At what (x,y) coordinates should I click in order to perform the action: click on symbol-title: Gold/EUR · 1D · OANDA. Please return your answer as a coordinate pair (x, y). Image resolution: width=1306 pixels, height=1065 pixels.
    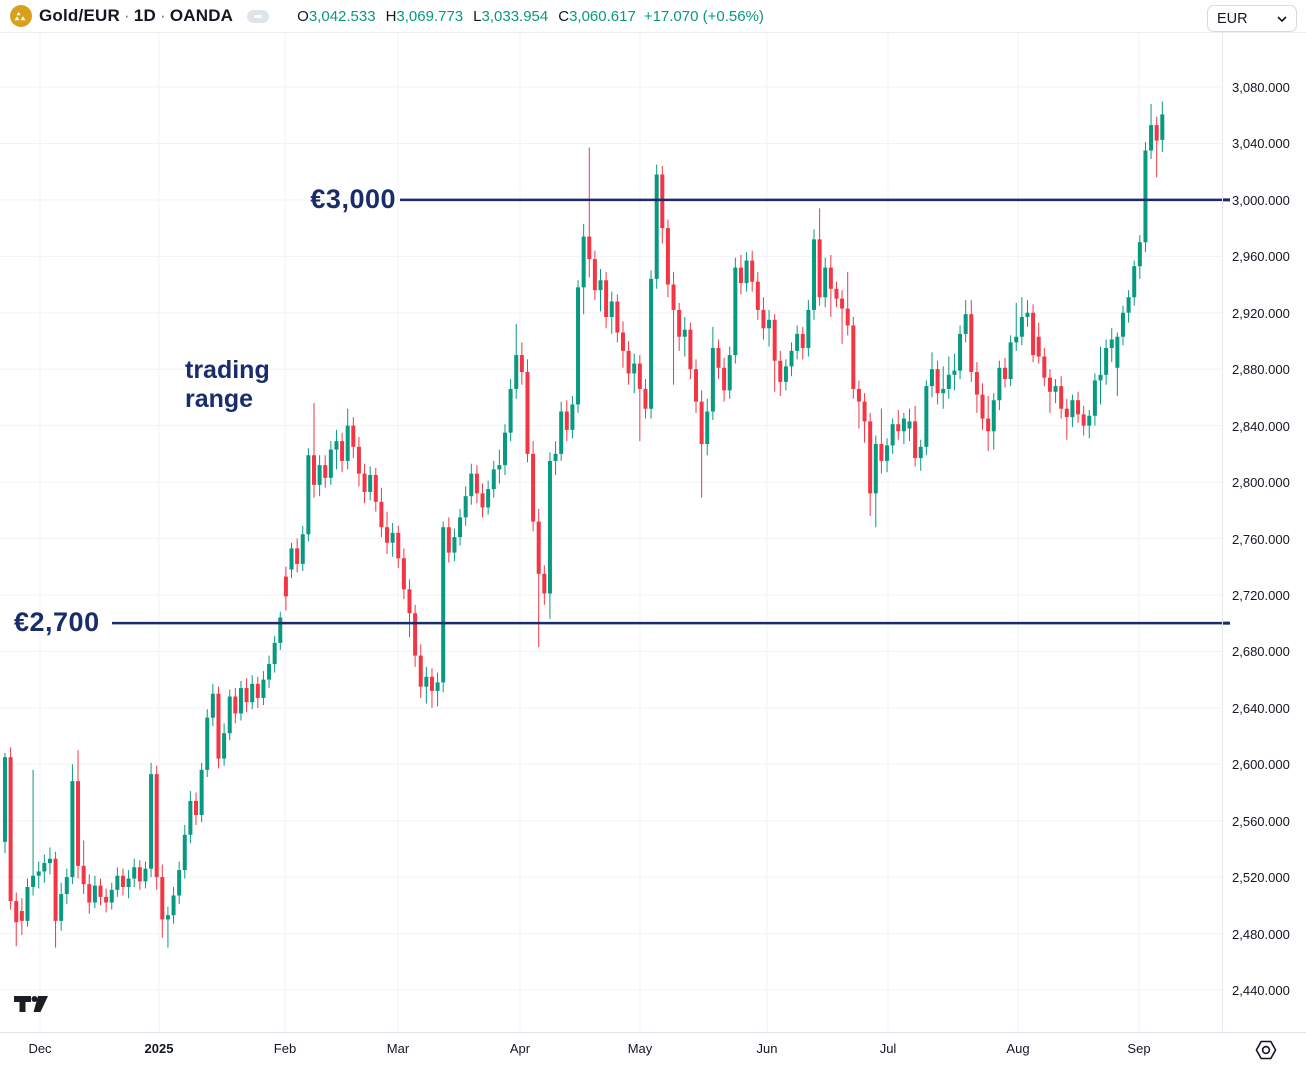
    Looking at the image, I should click on (136, 16).